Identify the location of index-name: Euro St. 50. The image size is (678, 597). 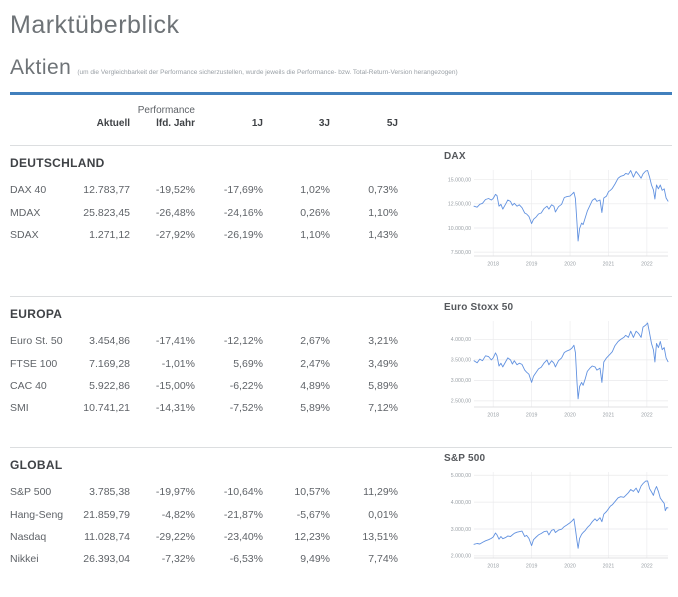
(36, 341).